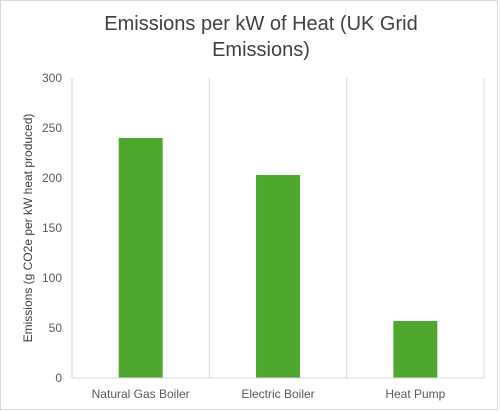 The width and height of the screenshot is (500, 412). Describe the element at coordinates (52, 178) in the screenshot. I see `y-tick-label: 200` at that location.